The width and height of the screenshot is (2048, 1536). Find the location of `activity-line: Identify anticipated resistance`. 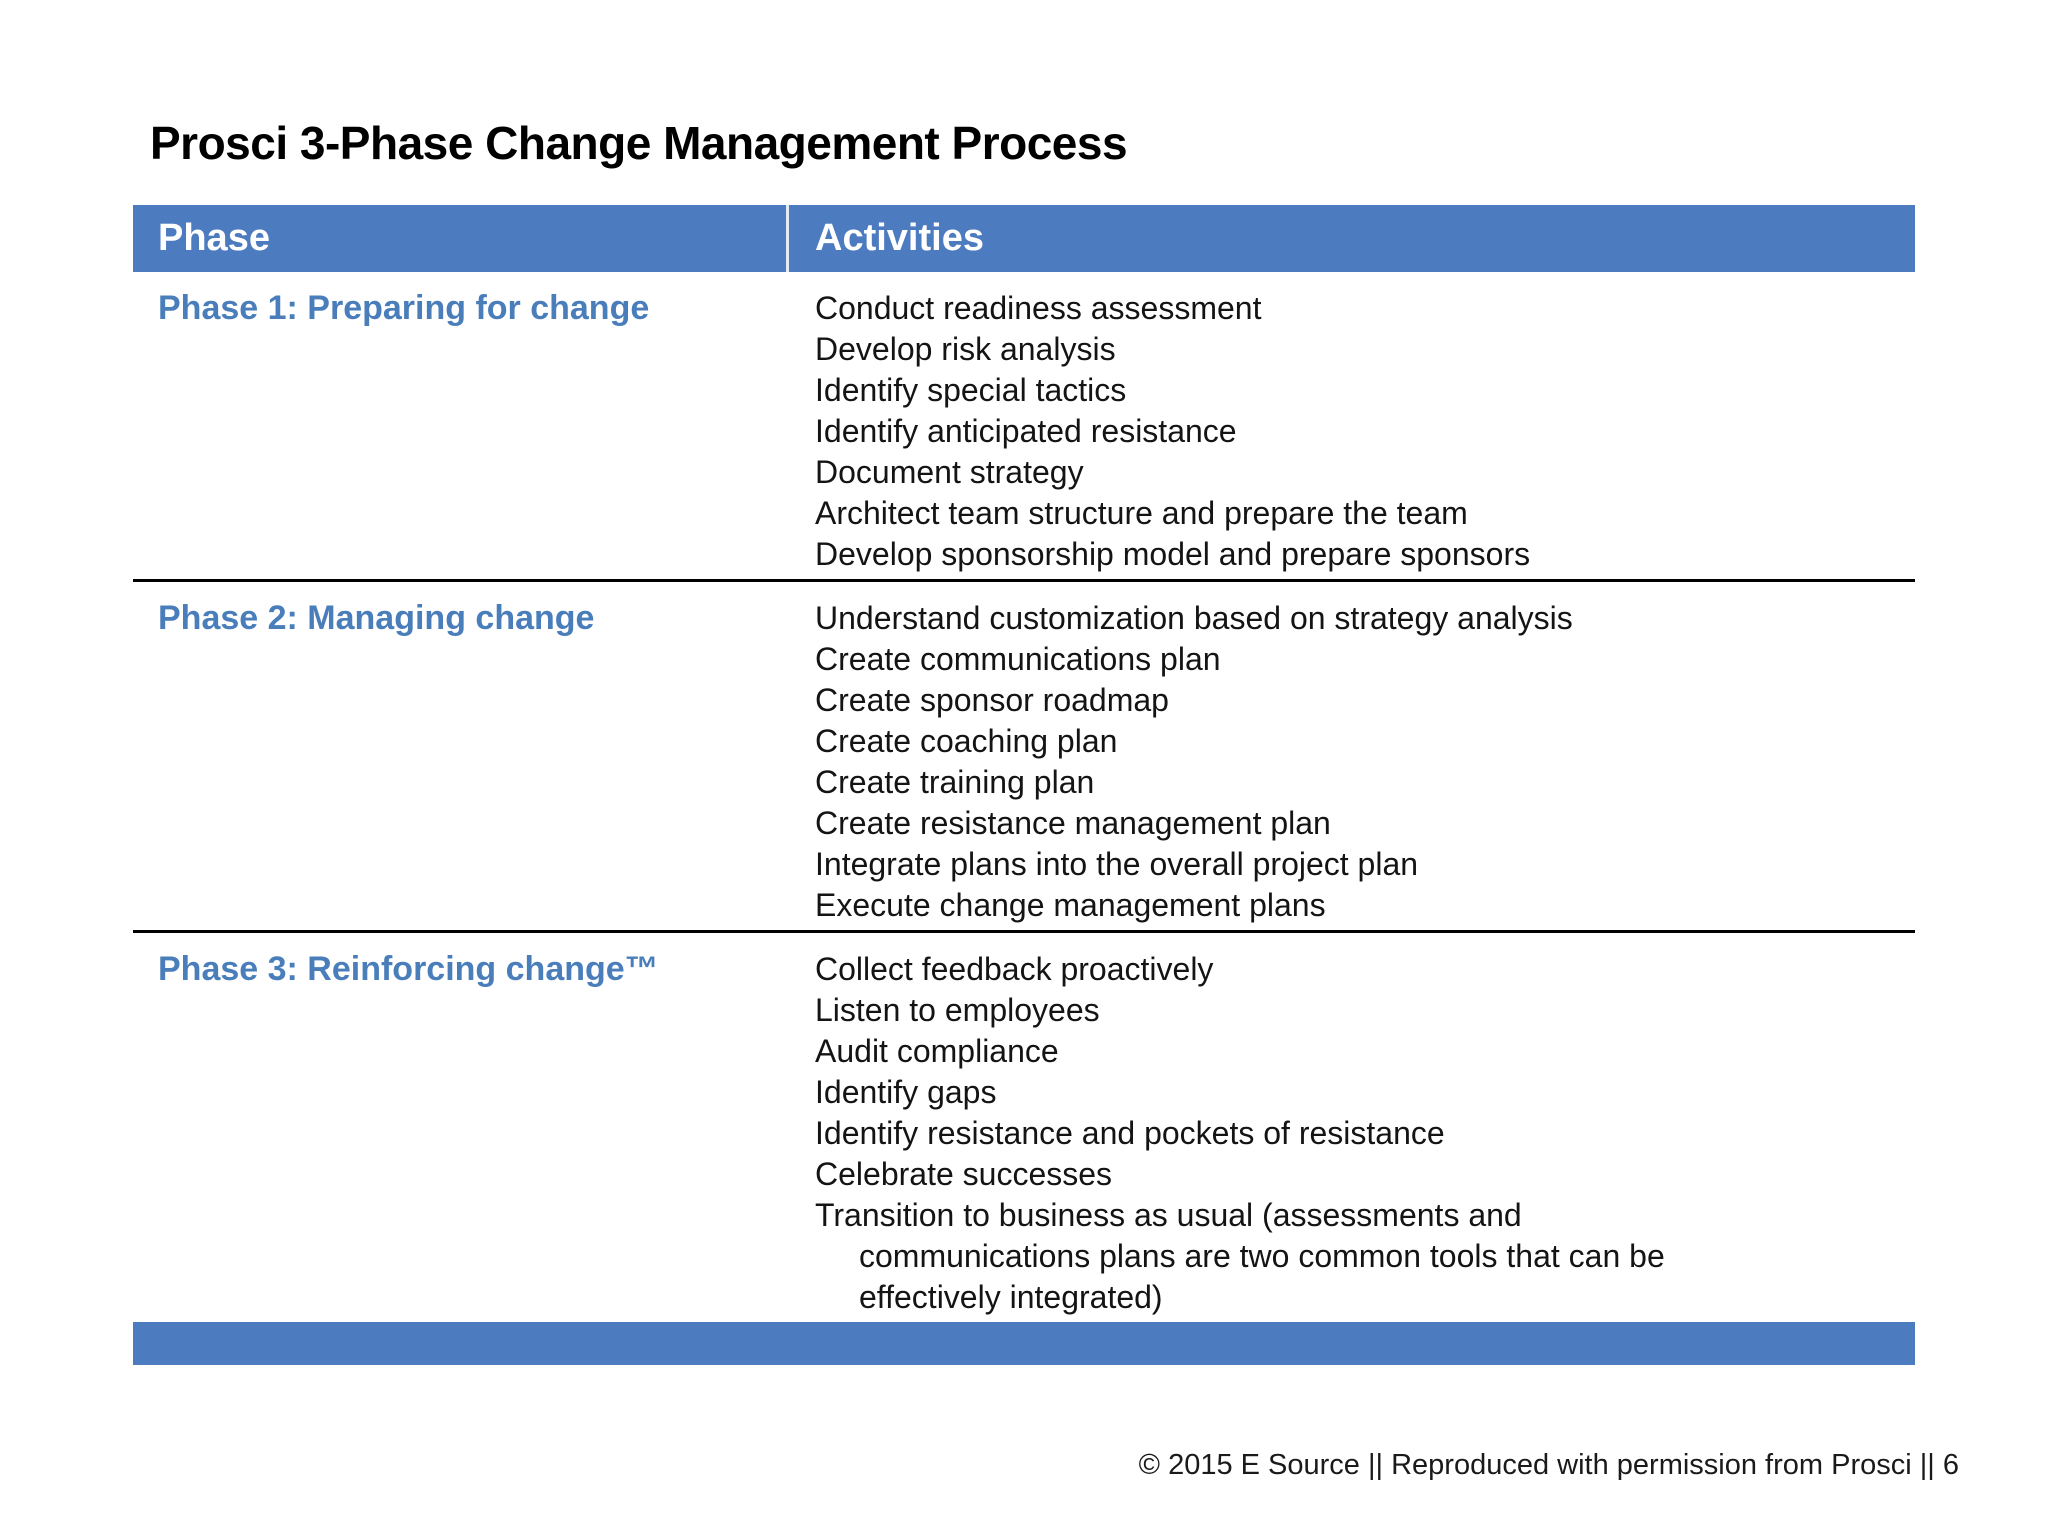

activity-line: Identify anticipated resistance is located at coordinates (1026, 431).